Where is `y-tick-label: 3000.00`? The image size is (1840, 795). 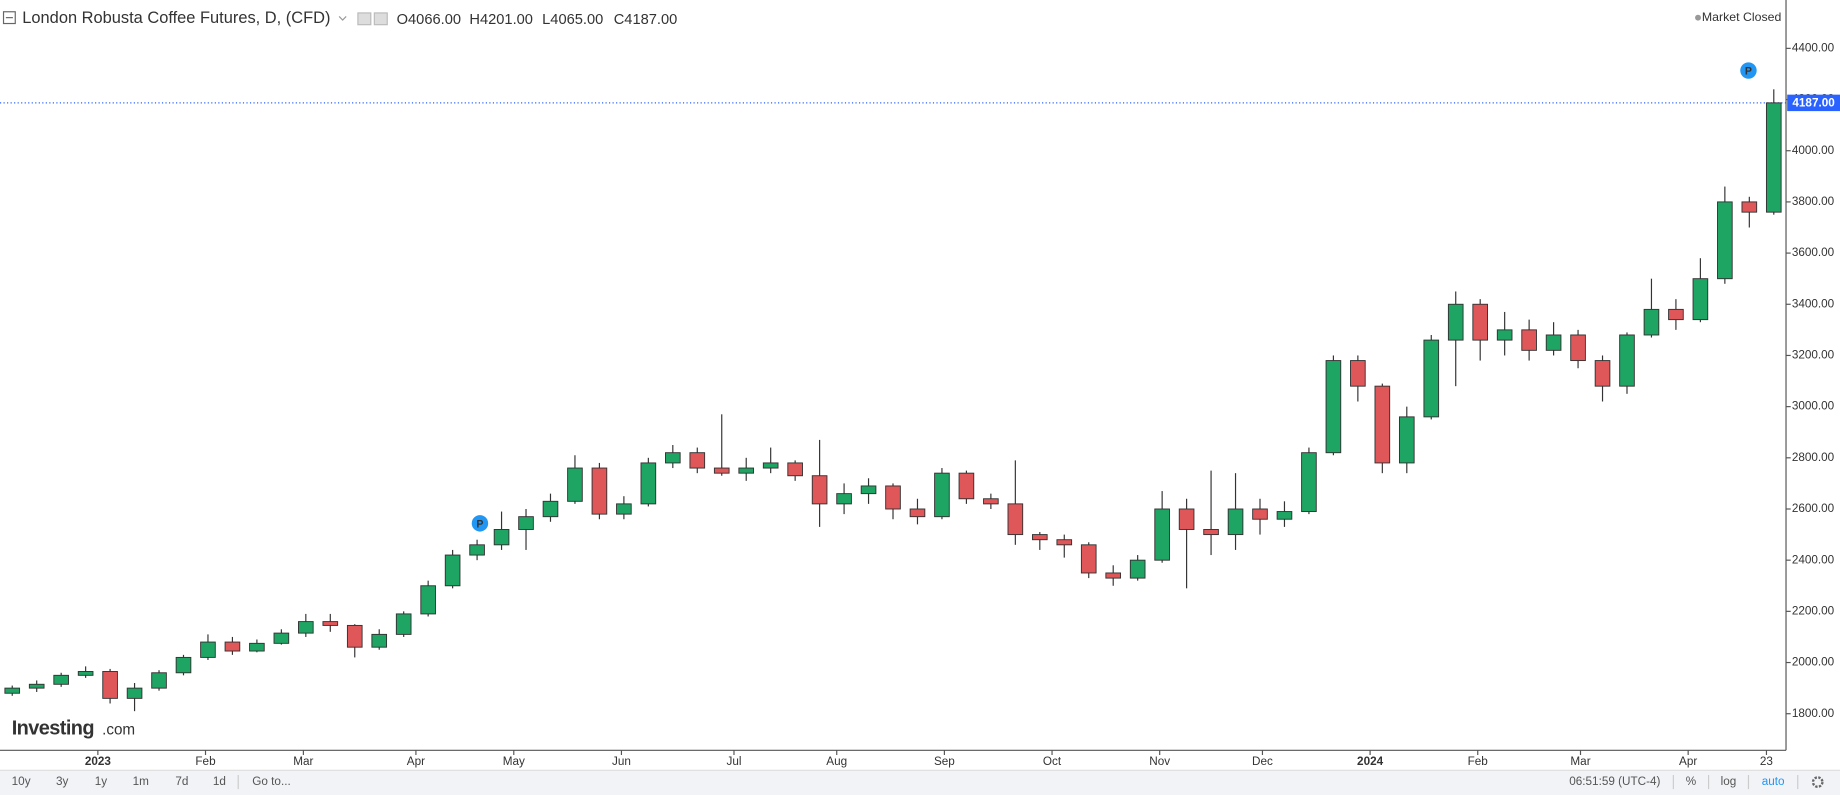
y-tick-label: 3000.00 is located at coordinates (1813, 406).